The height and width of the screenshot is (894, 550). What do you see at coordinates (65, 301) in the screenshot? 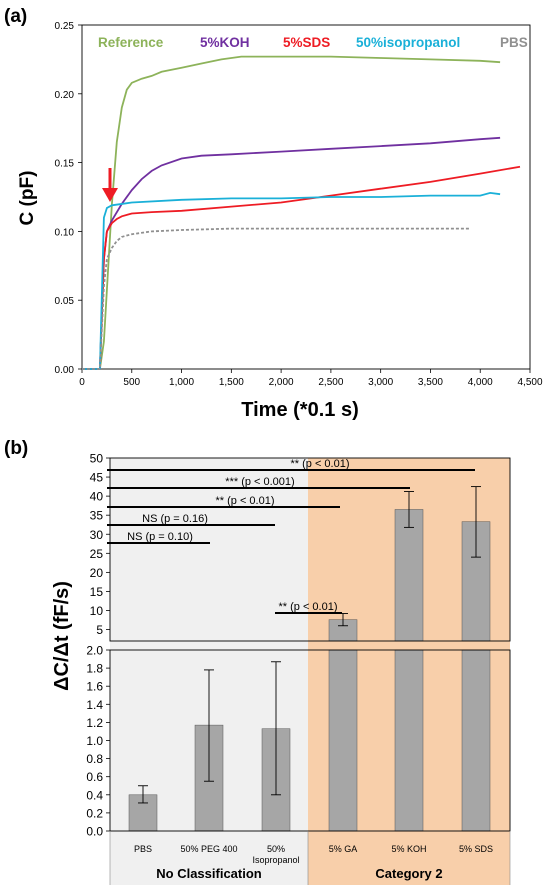
I see `y-tick-label: 0.05` at bounding box center [65, 301].